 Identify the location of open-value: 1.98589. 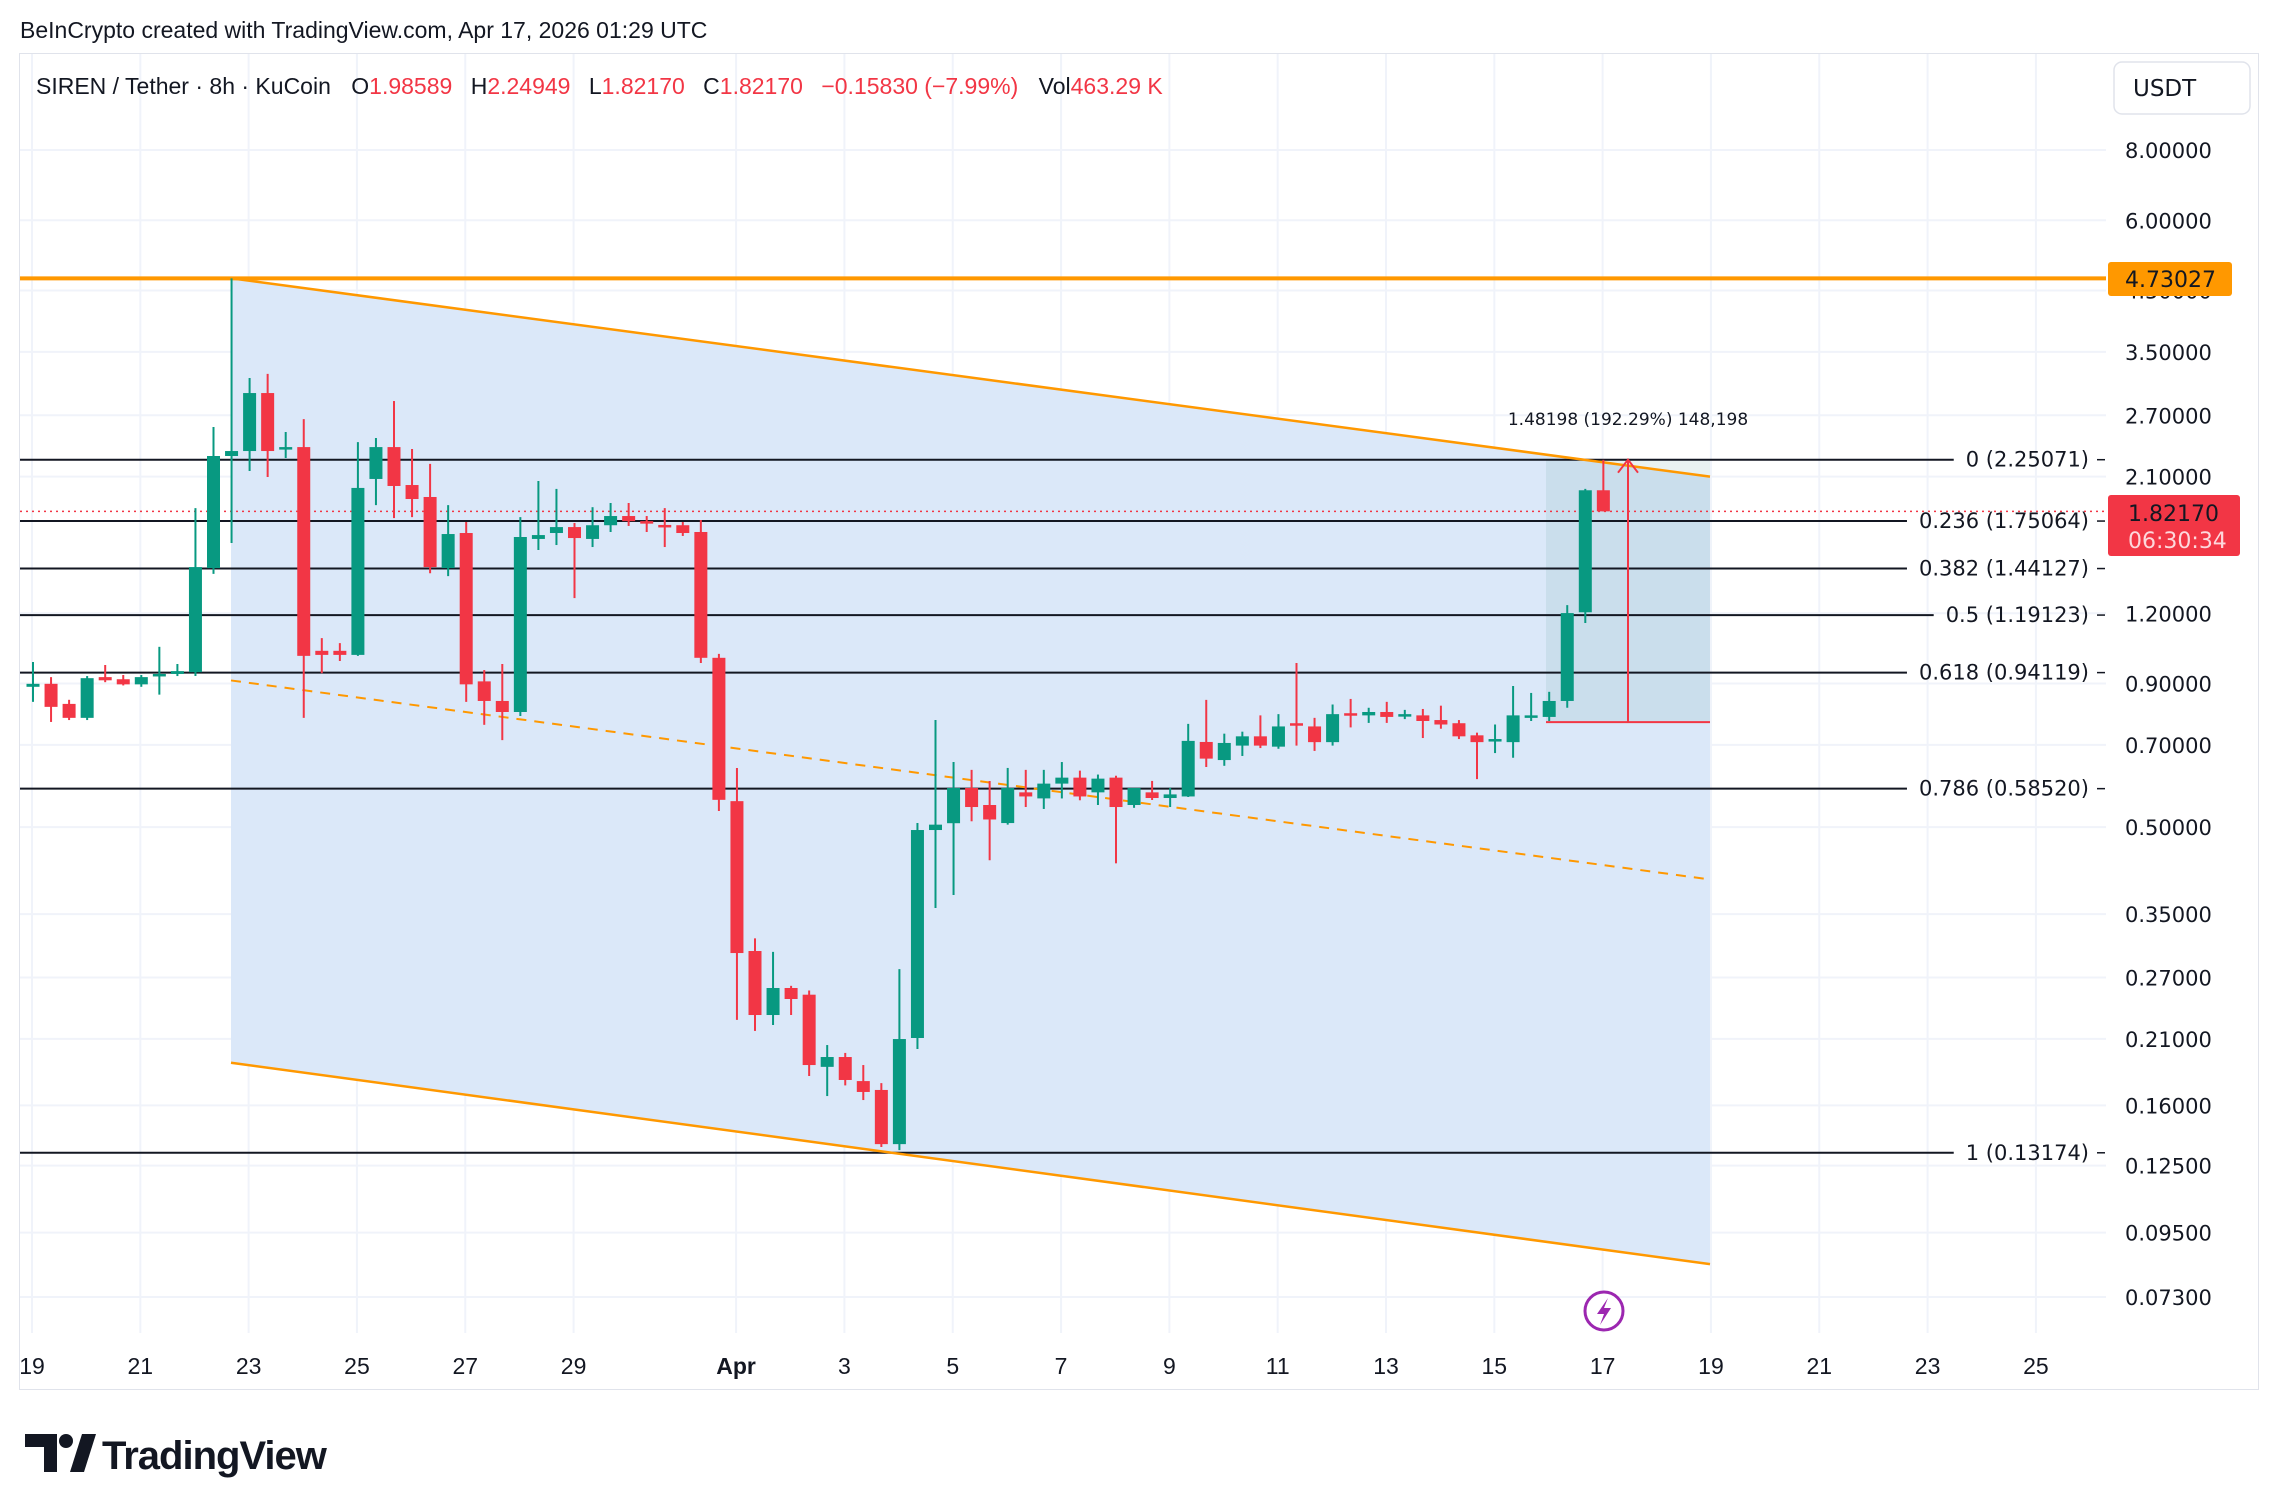
(410, 86).